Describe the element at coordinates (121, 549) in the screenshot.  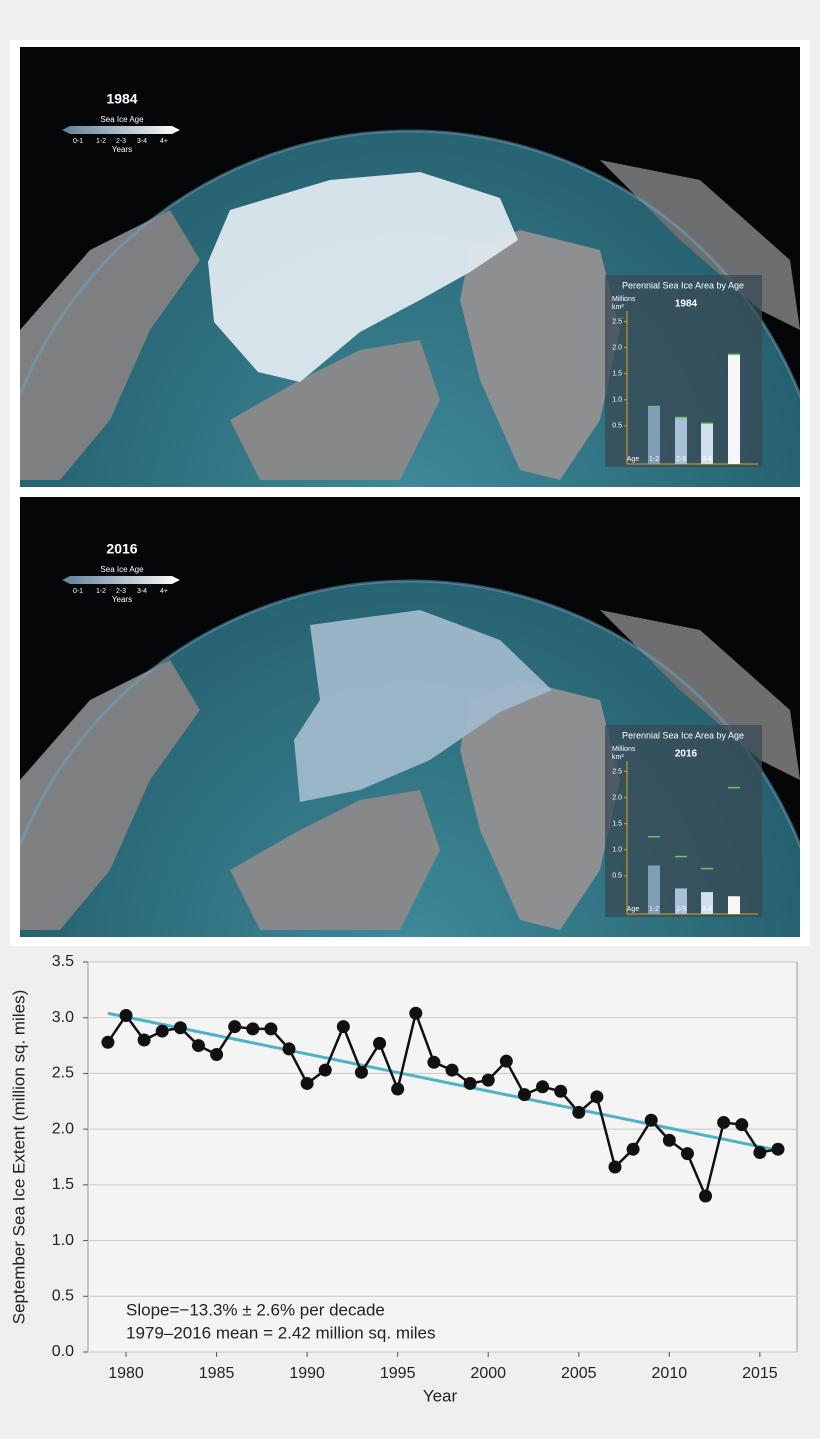
I see `map-year: 2016` at that location.